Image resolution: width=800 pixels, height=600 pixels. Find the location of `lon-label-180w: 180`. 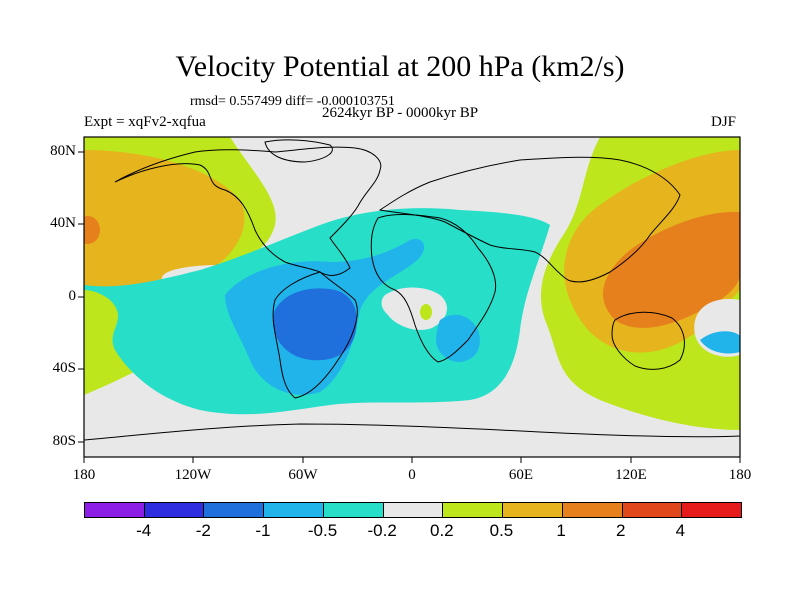

lon-label-180w: 180 is located at coordinates (84, 475).